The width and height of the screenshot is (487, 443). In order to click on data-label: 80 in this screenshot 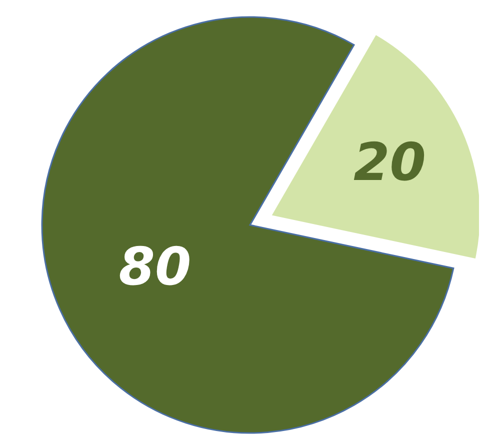, I will do `click(155, 267)`.